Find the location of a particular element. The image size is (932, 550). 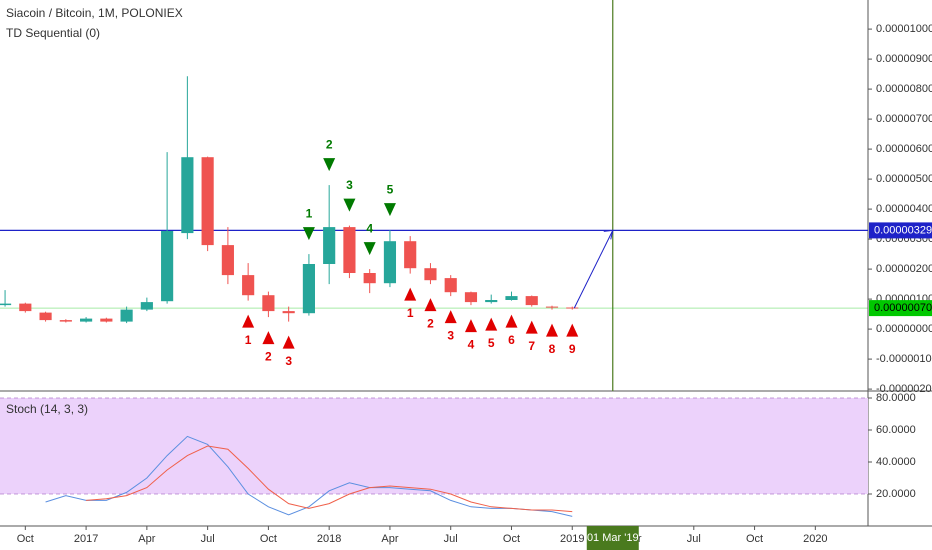

td-sell-count: 2 is located at coordinates (329, 144).